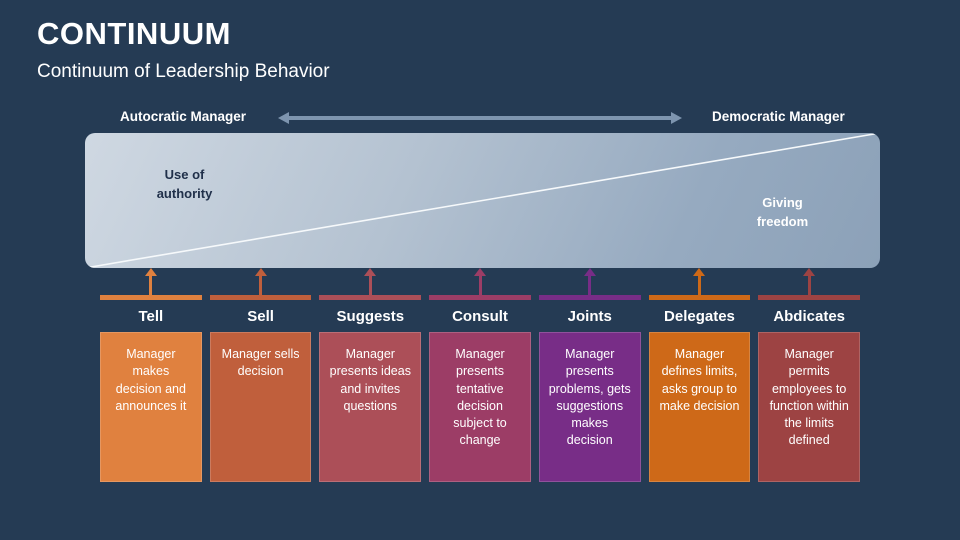 This screenshot has height=540, width=960. Describe the element at coordinates (676, 118) in the screenshot. I see `arrow-right-head-icon` at that location.